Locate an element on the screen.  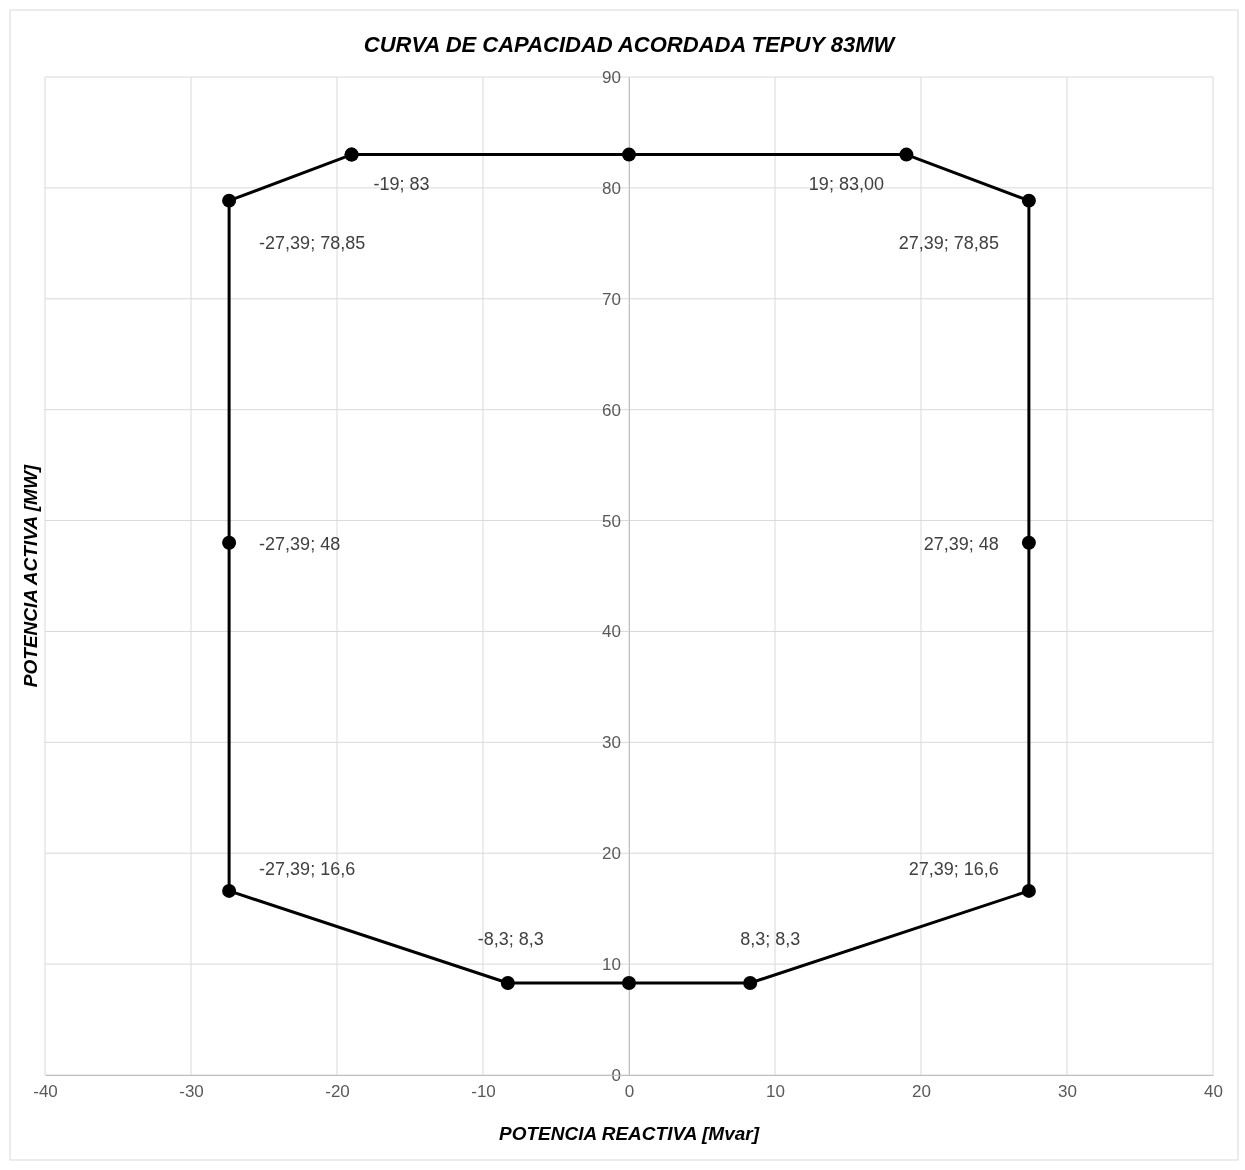
y-tick-label: 90 is located at coordinates (611, 77).